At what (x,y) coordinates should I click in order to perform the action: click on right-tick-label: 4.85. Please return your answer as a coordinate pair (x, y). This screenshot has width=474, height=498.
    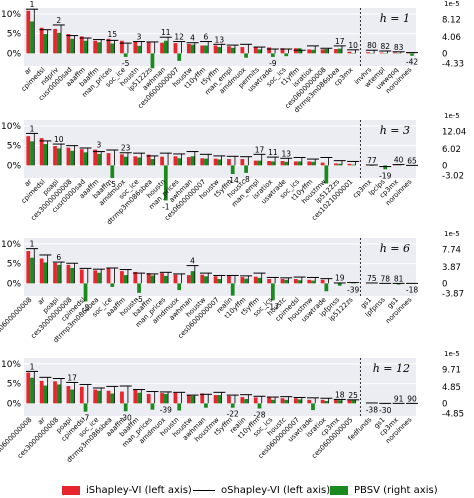
    Looking at the image, I should click on (451, 388).